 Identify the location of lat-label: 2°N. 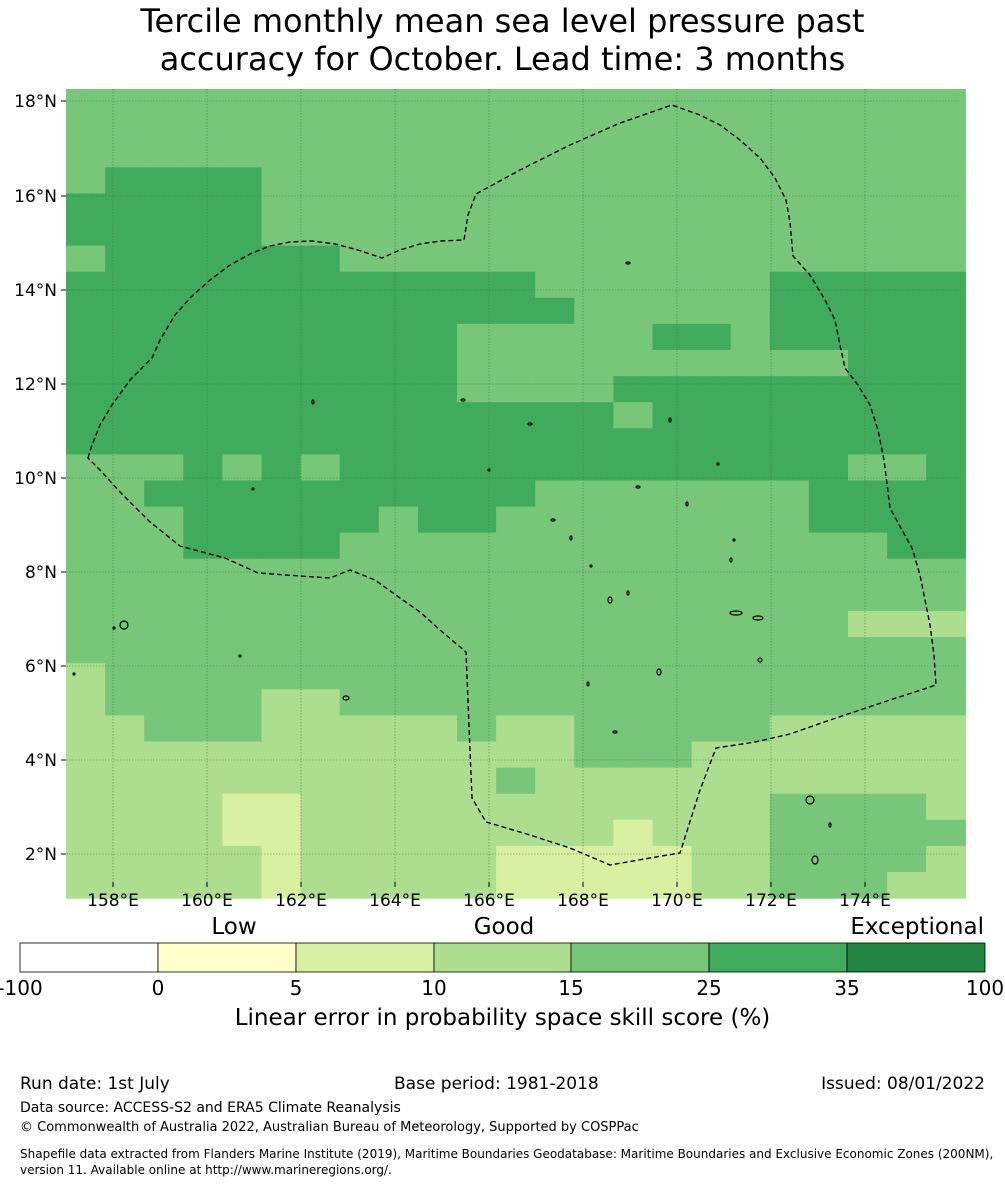
(41, 855).